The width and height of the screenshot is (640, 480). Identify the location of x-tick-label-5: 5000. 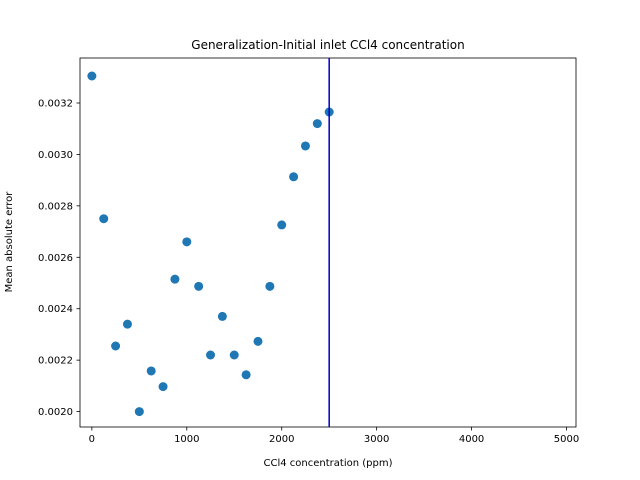
(566, 439).